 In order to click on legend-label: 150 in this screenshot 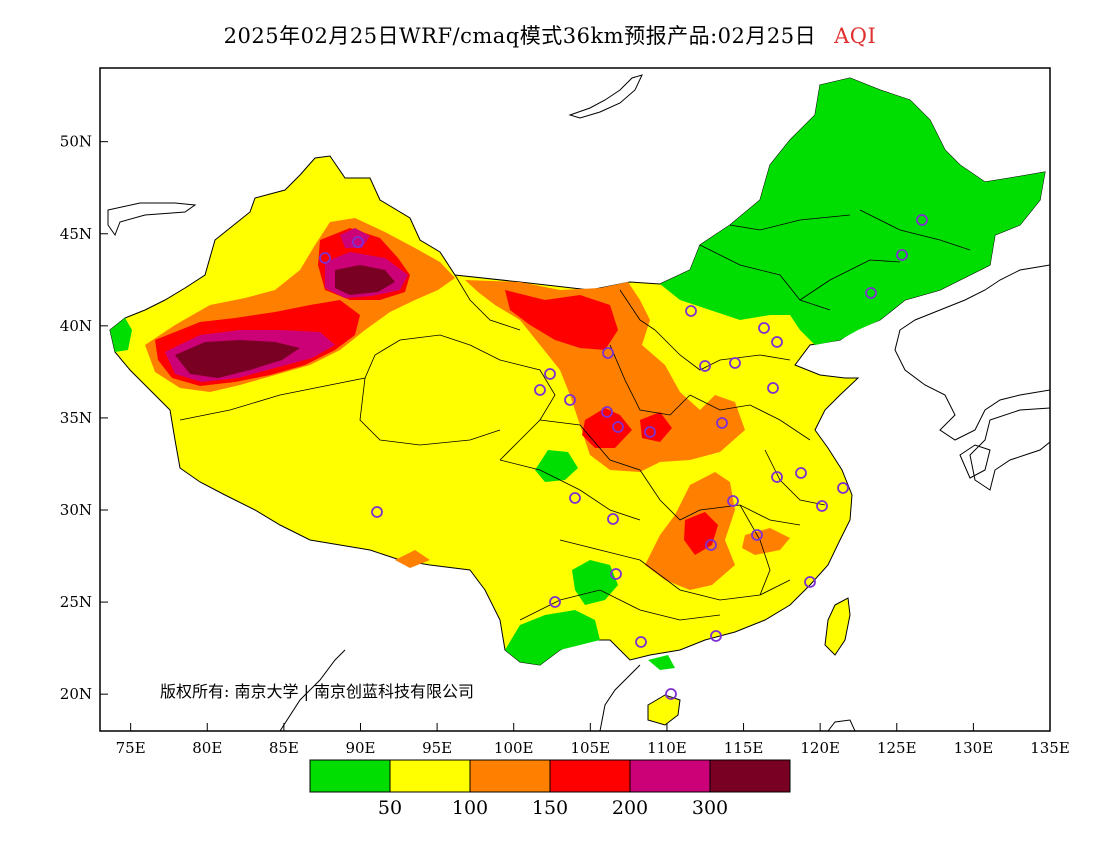, I will do `click(550, 808)`.